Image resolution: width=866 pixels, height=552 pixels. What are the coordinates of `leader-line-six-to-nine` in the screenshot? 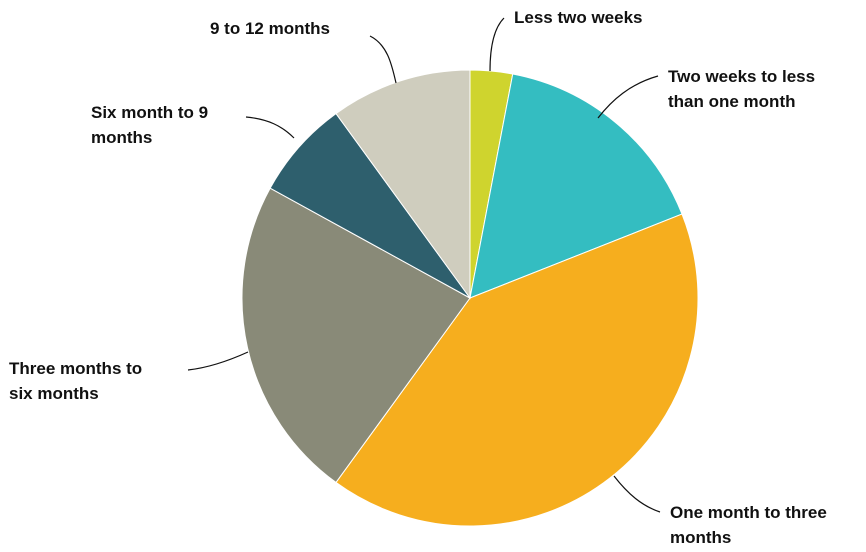 It's located at (270, 127).